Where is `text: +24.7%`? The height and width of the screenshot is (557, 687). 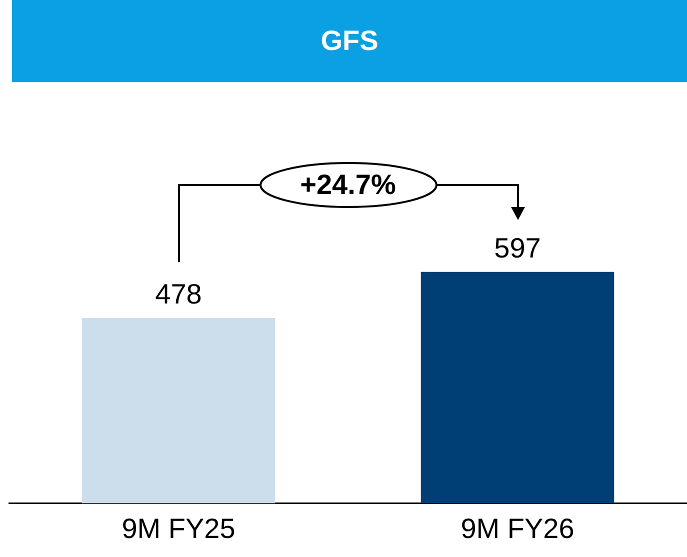
text: +24.7% is located at coordinates (348, 185).